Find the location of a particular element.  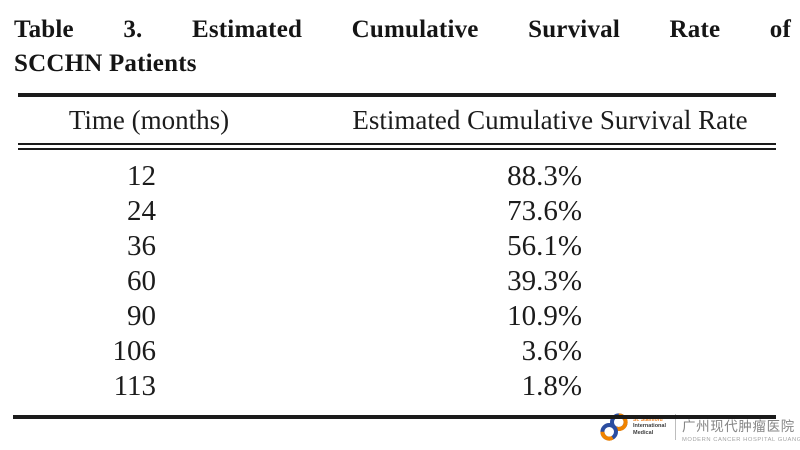

table-row: 36 56.1% is located at coordinates (397, 246).